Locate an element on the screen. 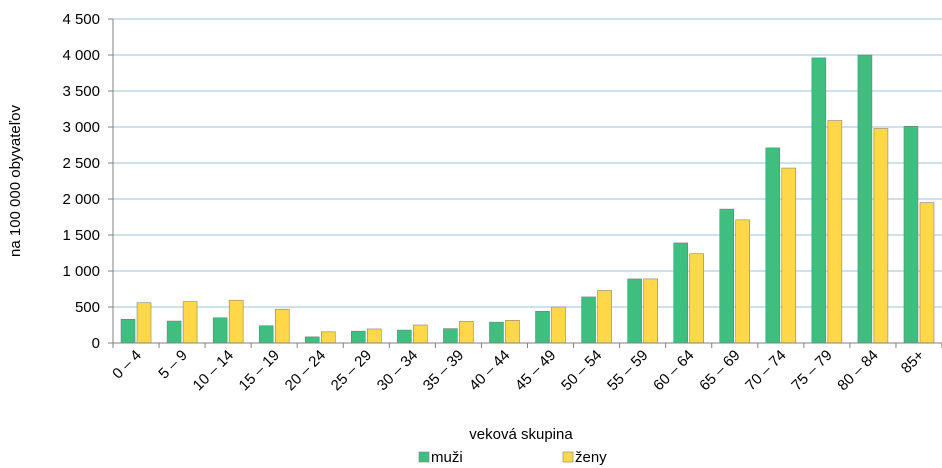 Image resolution: width=942 pixels, height=468 pixels. x-tick-label: 45 – 49 is located at coordinates (535, 370).